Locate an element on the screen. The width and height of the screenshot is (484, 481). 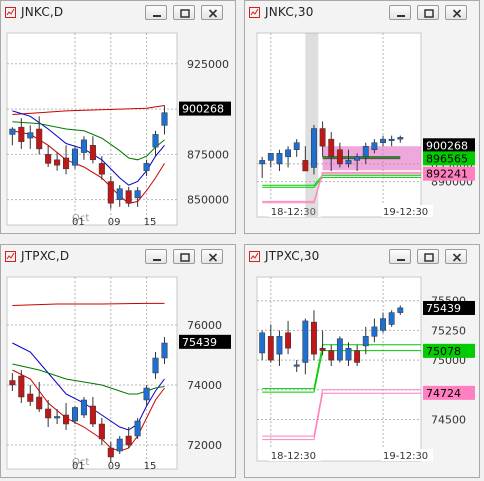
title-bar: JNKC,30 is located at coordinates (362, 13).